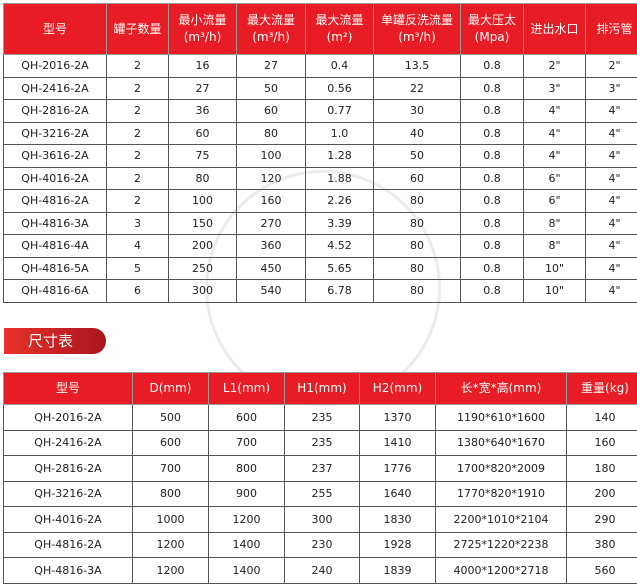  I want to click on table-row: QH-4816-2A 2 100 160 2.26 80 0.8 6" 4", so click(320, 201).